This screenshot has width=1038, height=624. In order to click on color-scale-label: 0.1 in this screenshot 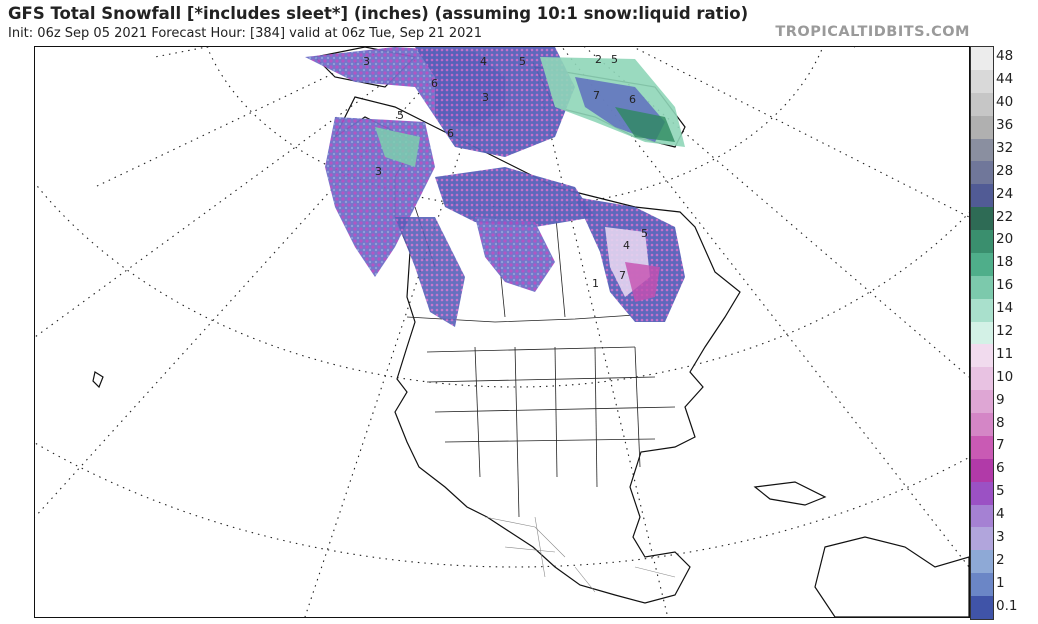, I will do `click(1007, 605)`.